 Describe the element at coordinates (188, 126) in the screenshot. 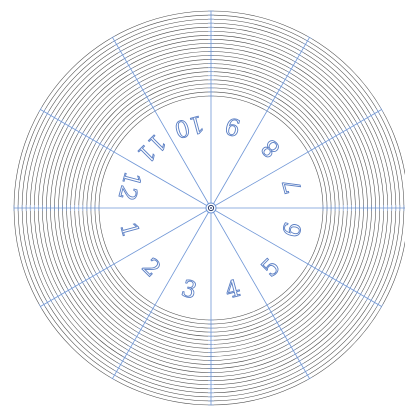

I see `segment-number-10: 10` at that location.